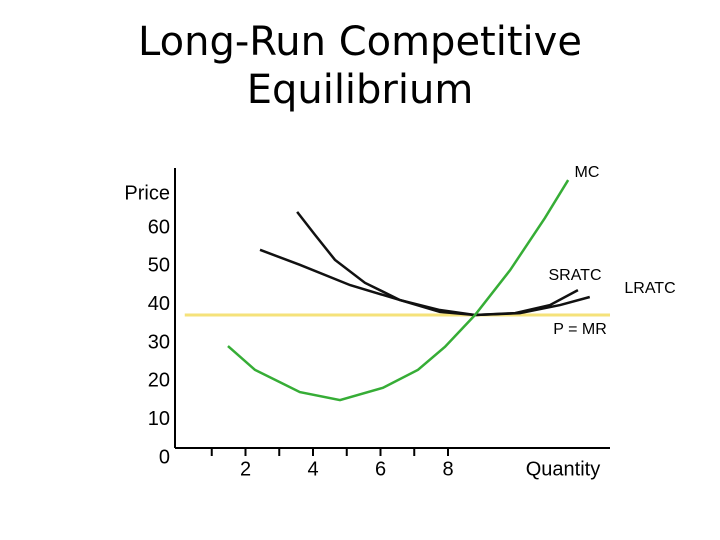 This screenshot has width=720, height=540. I want to click on y-tick-label: 60, so click(159, 227).